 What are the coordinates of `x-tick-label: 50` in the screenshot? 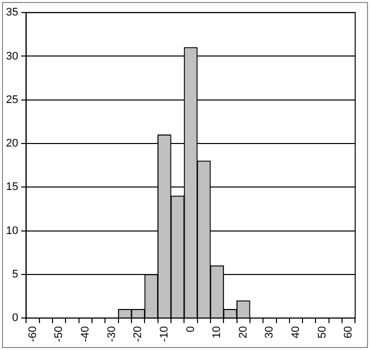 It's located at (322, 332).